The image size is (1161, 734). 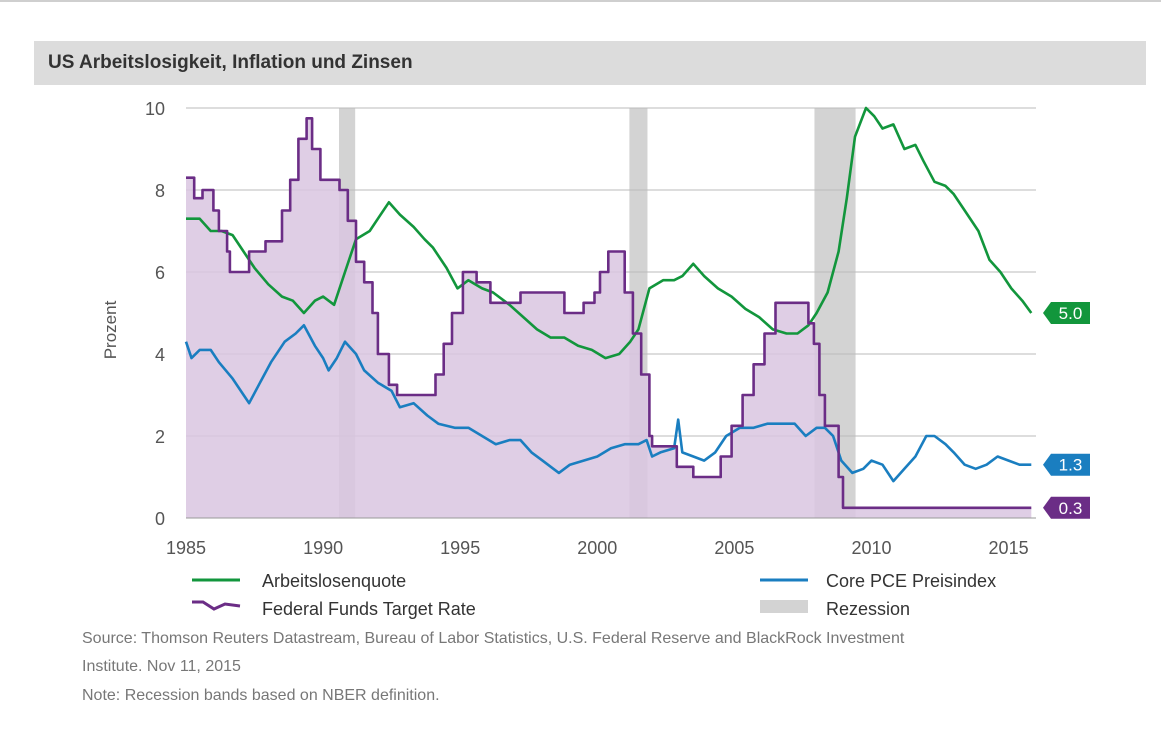 What do you see at coordinates (1066, 410) in the screenshot?
I see `end-value-tags: 5.0 1.3 0.3` at bounding box center [1066, 410].